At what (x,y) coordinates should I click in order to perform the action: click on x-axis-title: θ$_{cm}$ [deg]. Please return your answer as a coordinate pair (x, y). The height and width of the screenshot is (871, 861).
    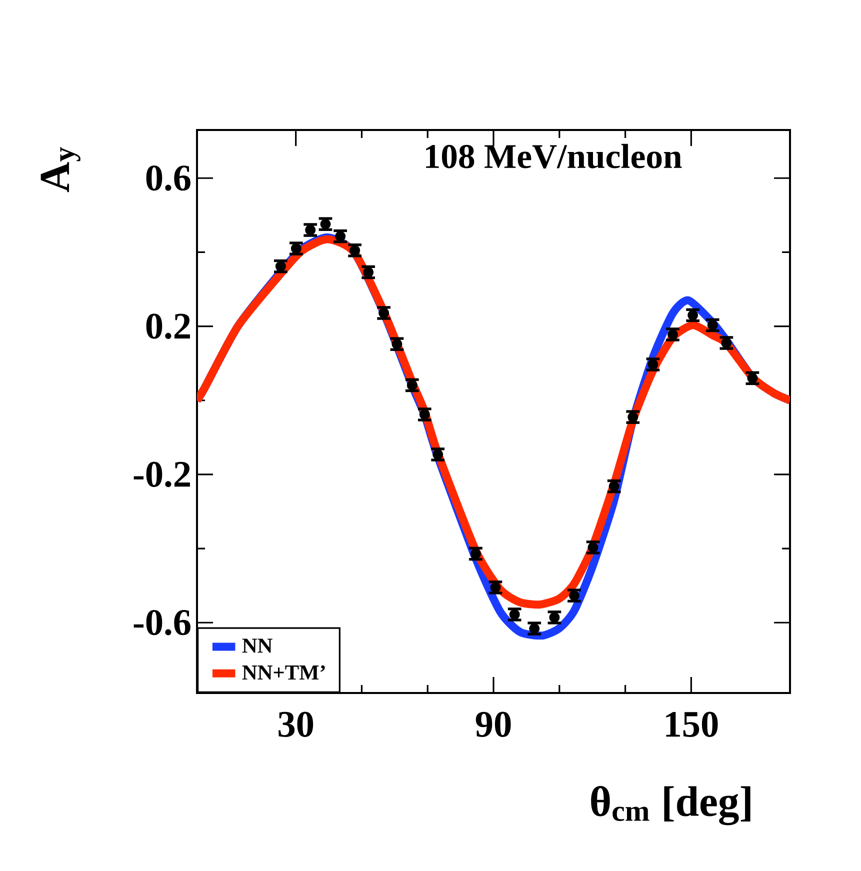
    Looking at the image, I should click on (670, 806).